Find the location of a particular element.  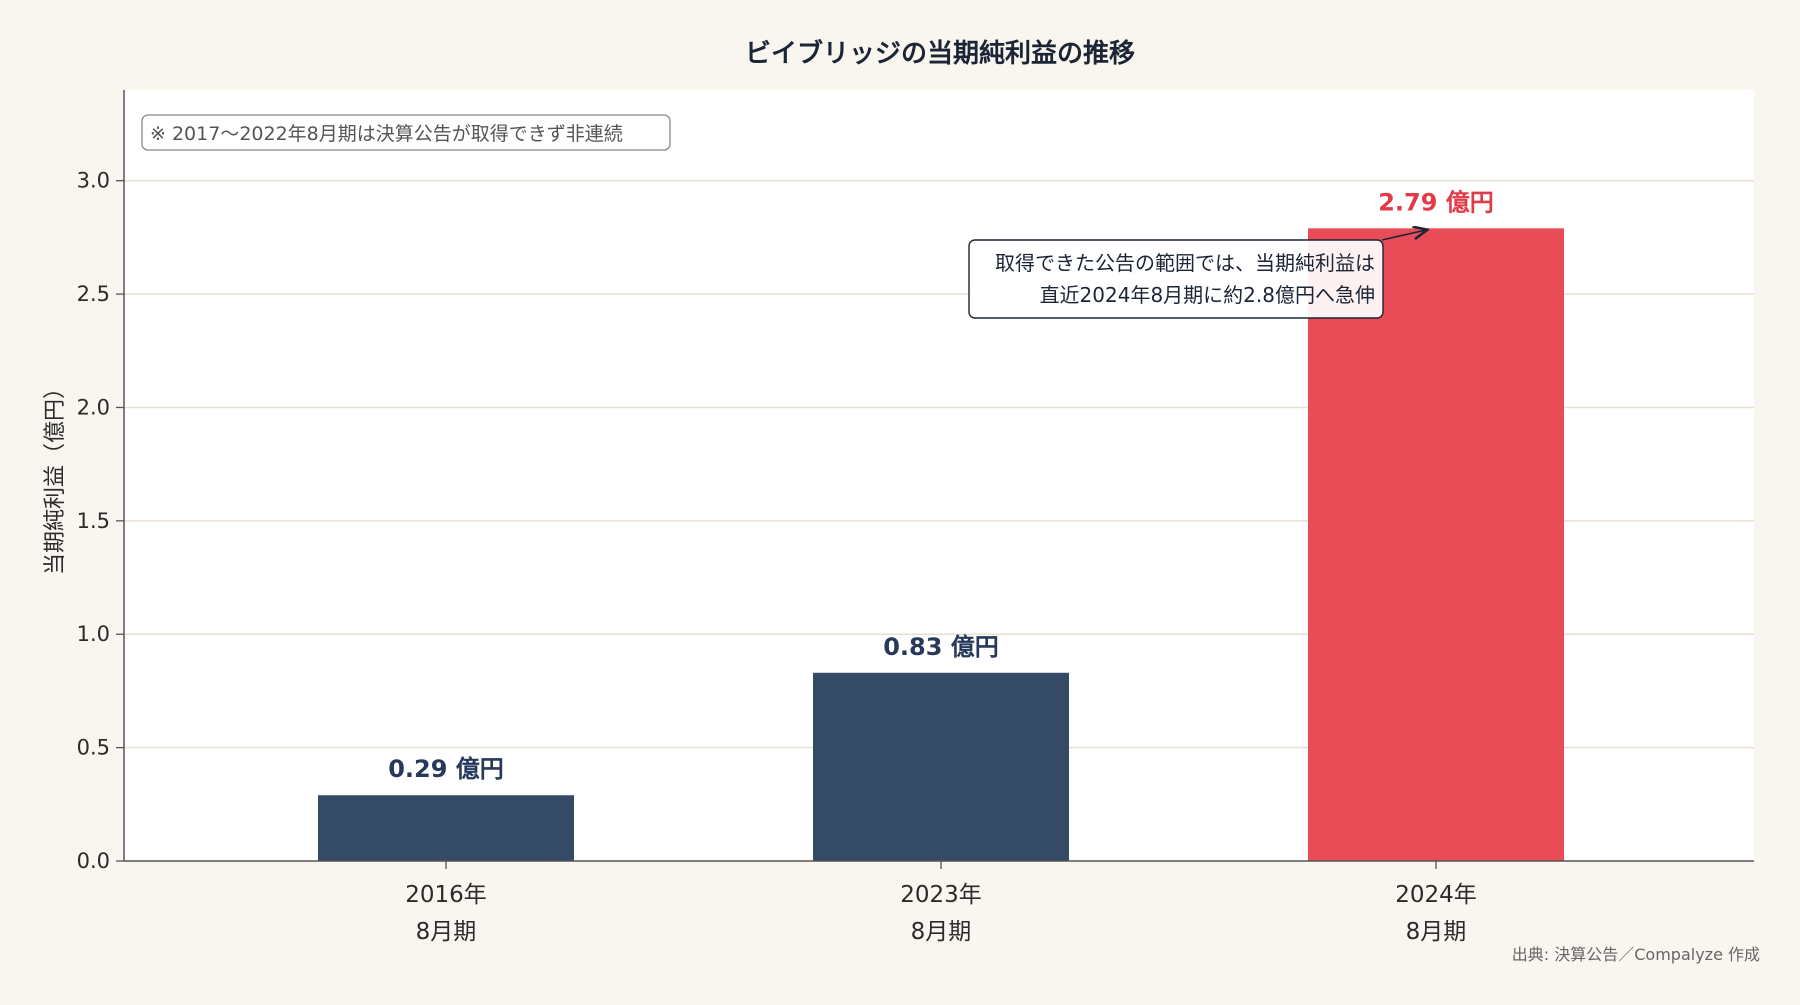

annotation-line-1: 取得できた公告の範囲では、当期純利益は is located at coordinates (1185, 263).